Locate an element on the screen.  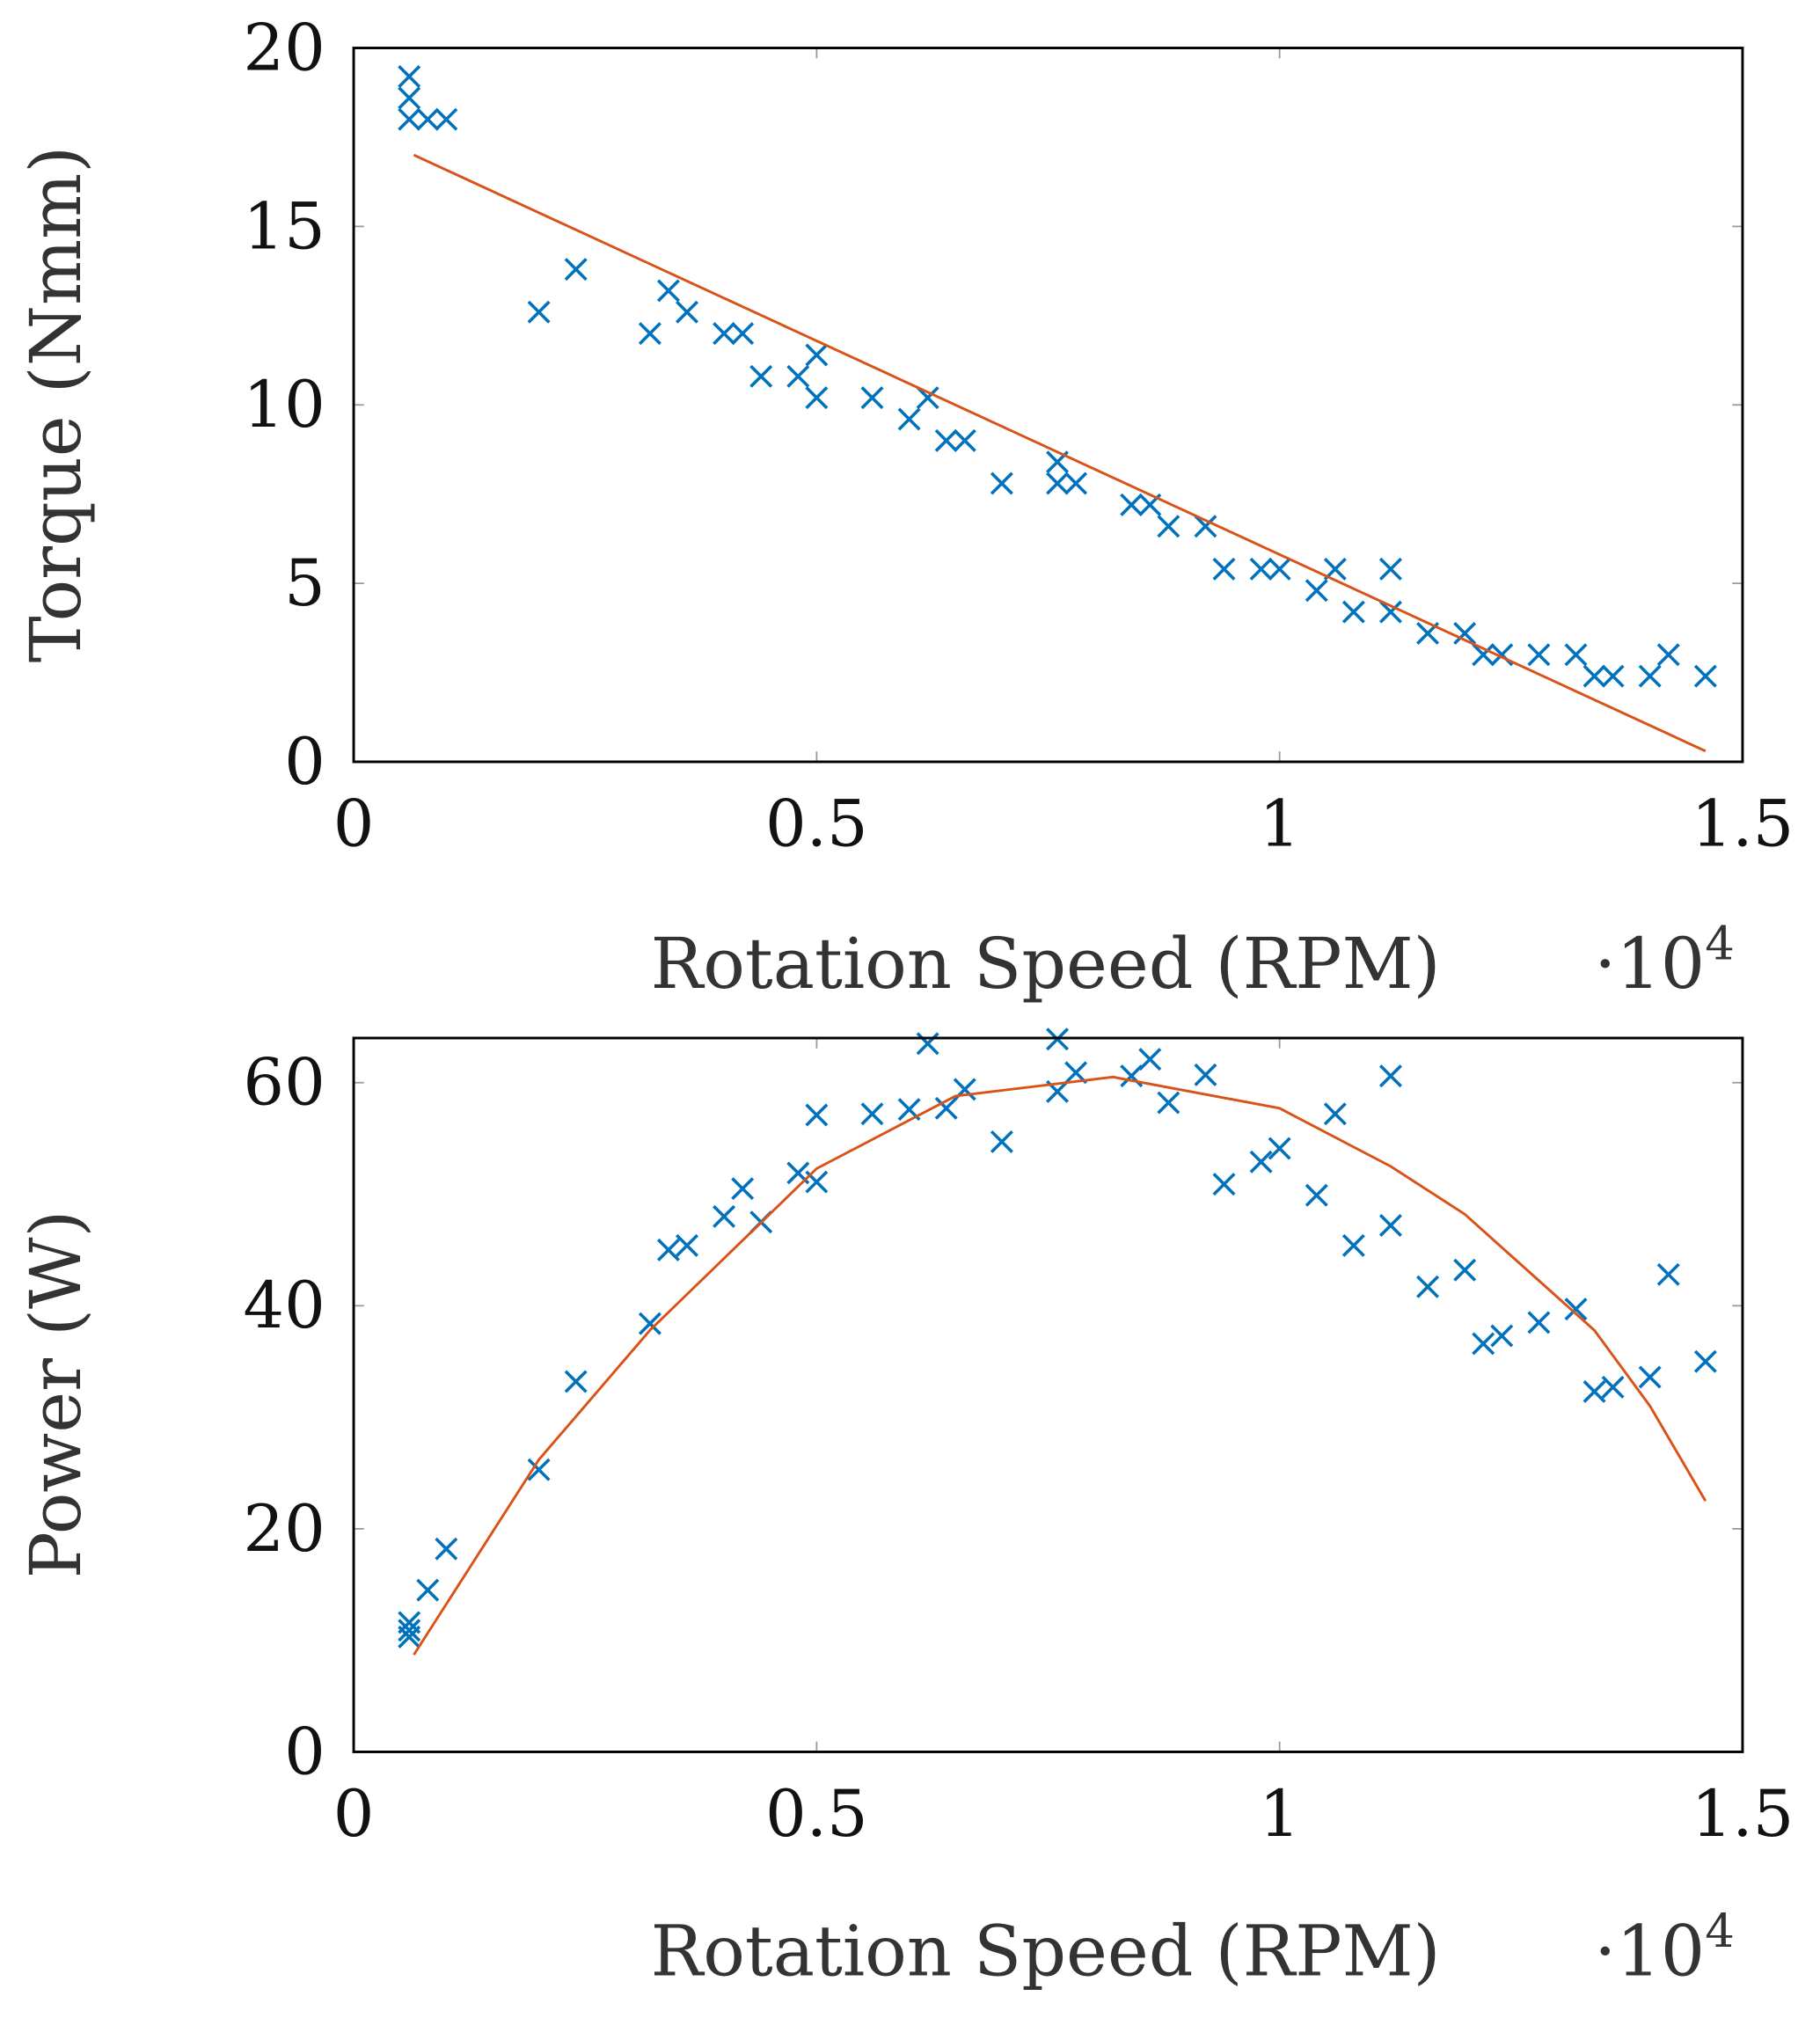
x-tick-label: 1.5 is located at coordinates (1743, 823).